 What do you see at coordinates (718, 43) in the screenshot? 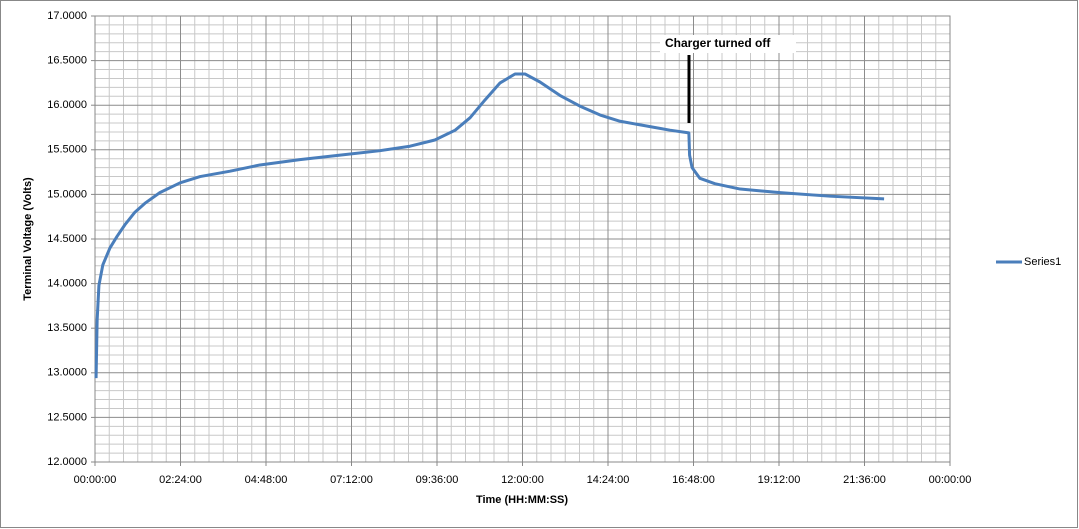
I see `annotation: Charger turned off` at bounding box center [718, 43].